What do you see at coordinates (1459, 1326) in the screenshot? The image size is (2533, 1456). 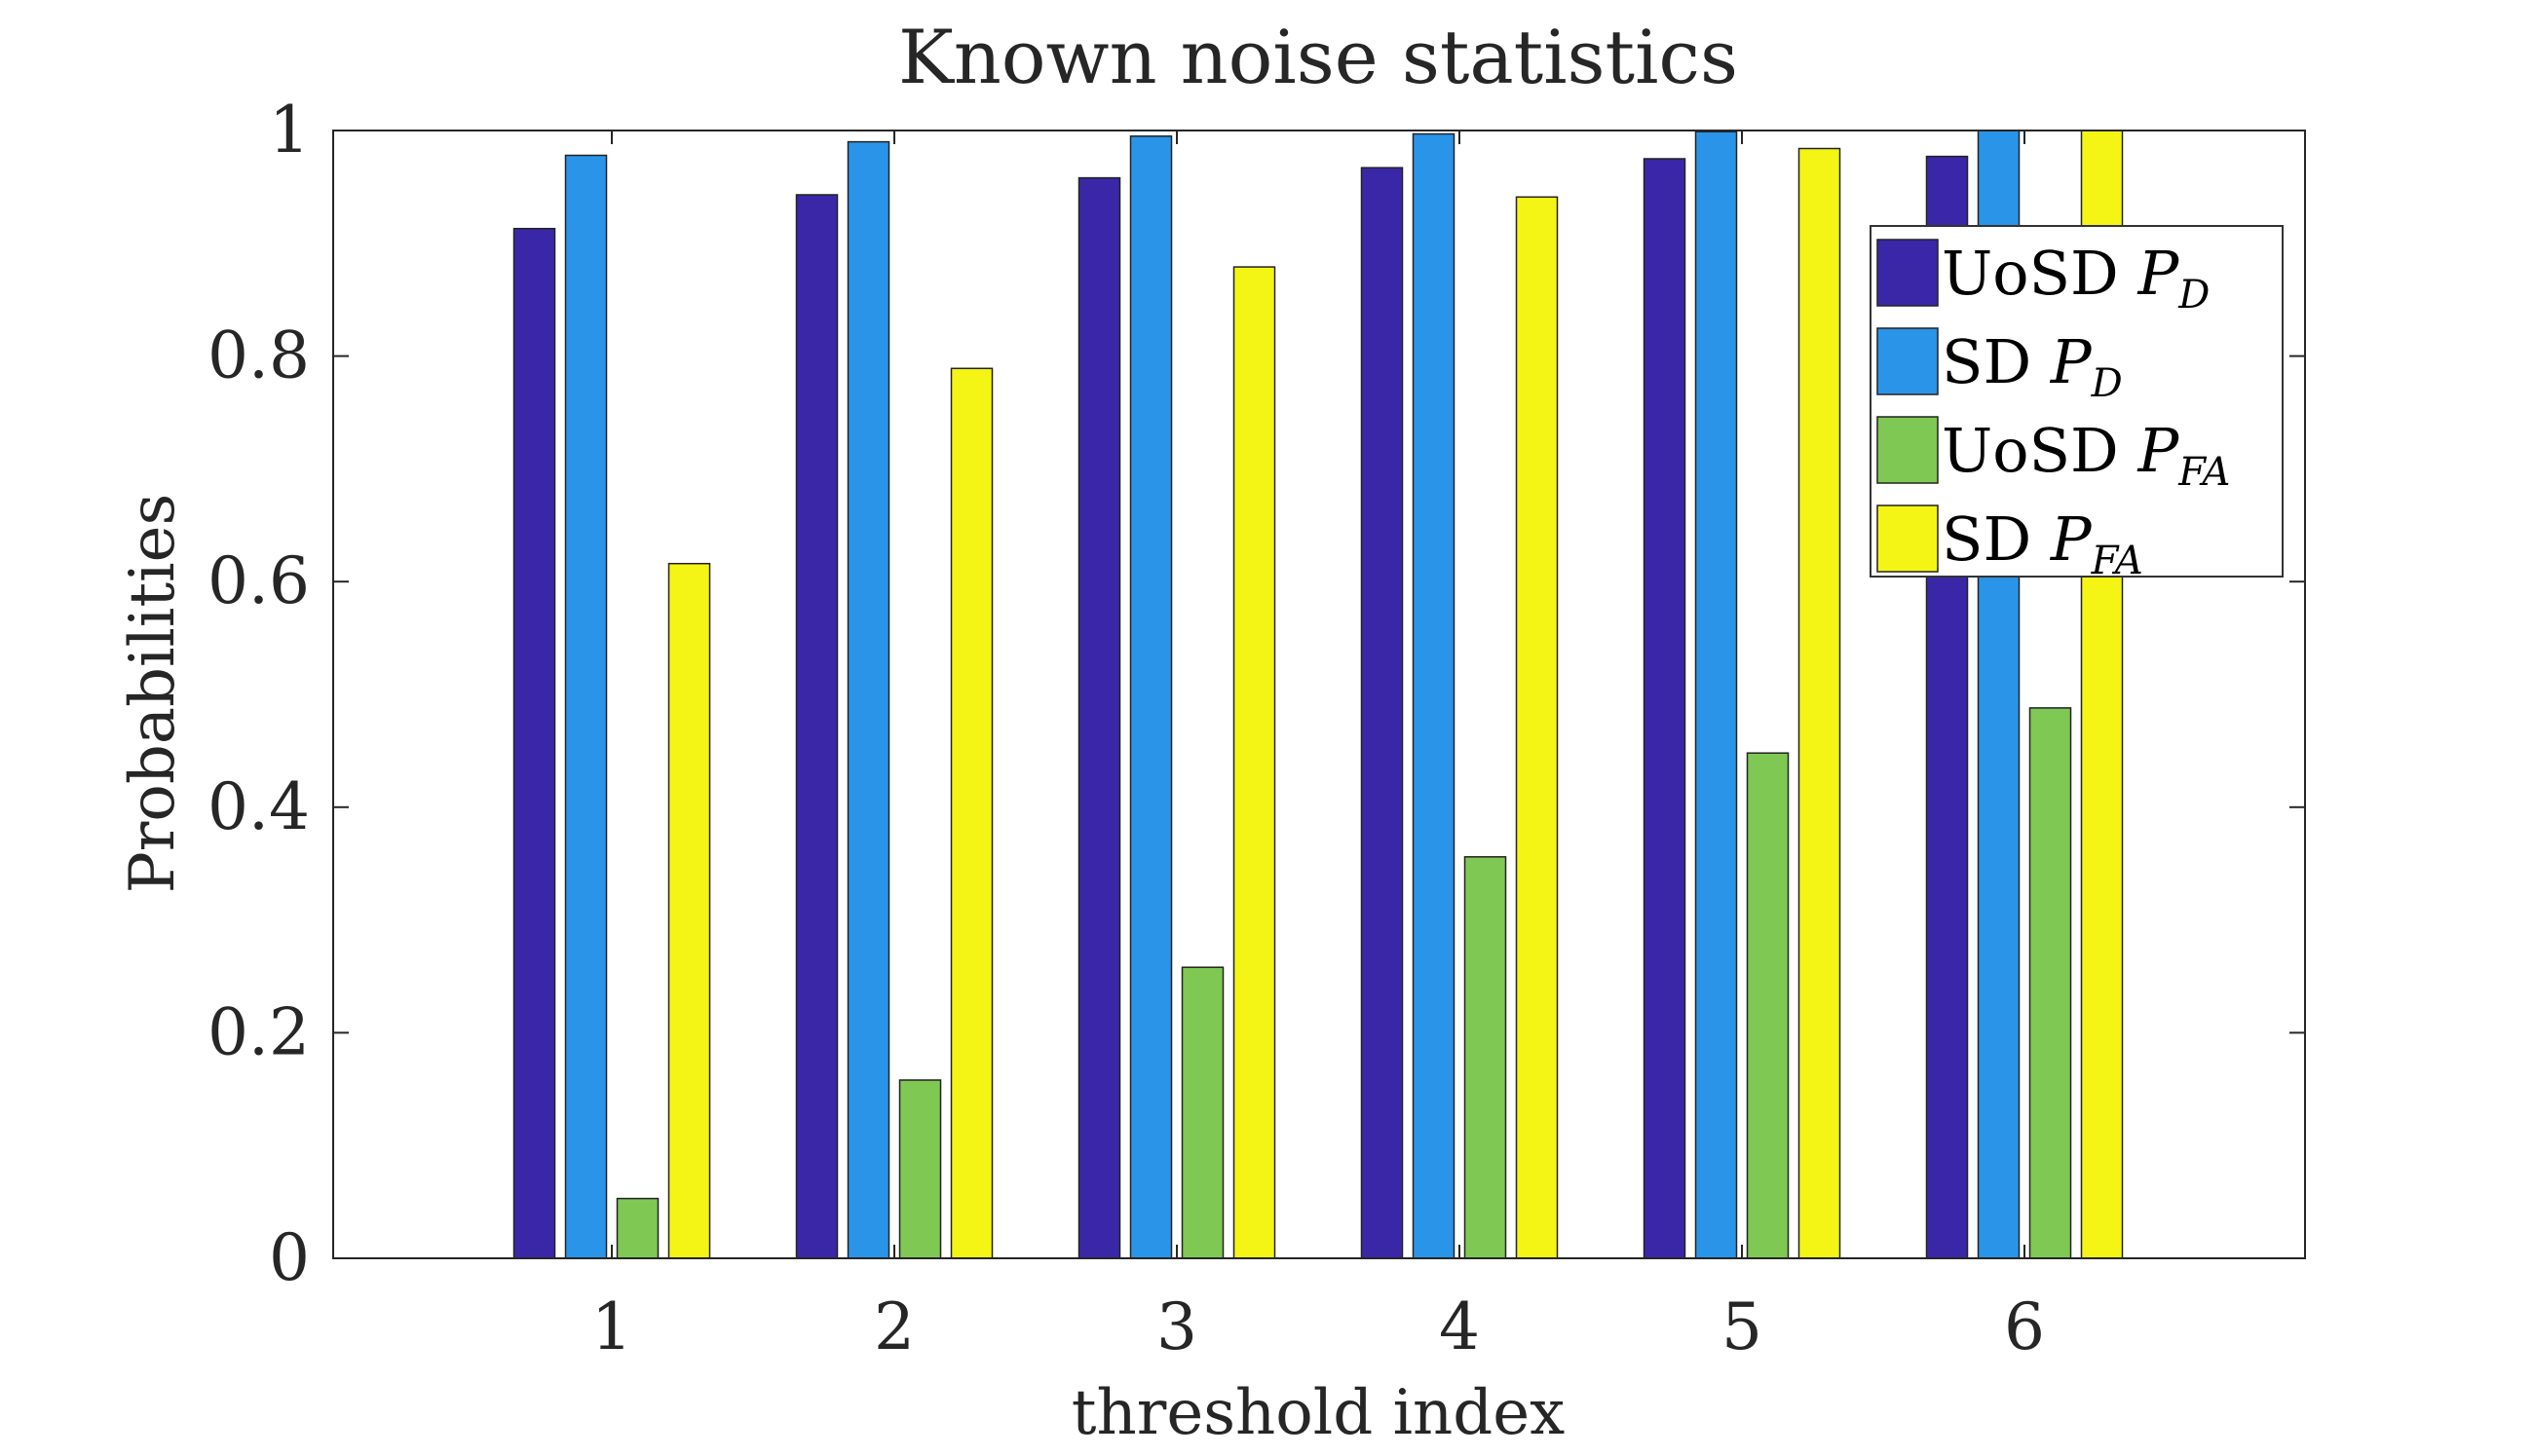 I see `x-tick-label: 4` at bounding box center [1459, 1326].